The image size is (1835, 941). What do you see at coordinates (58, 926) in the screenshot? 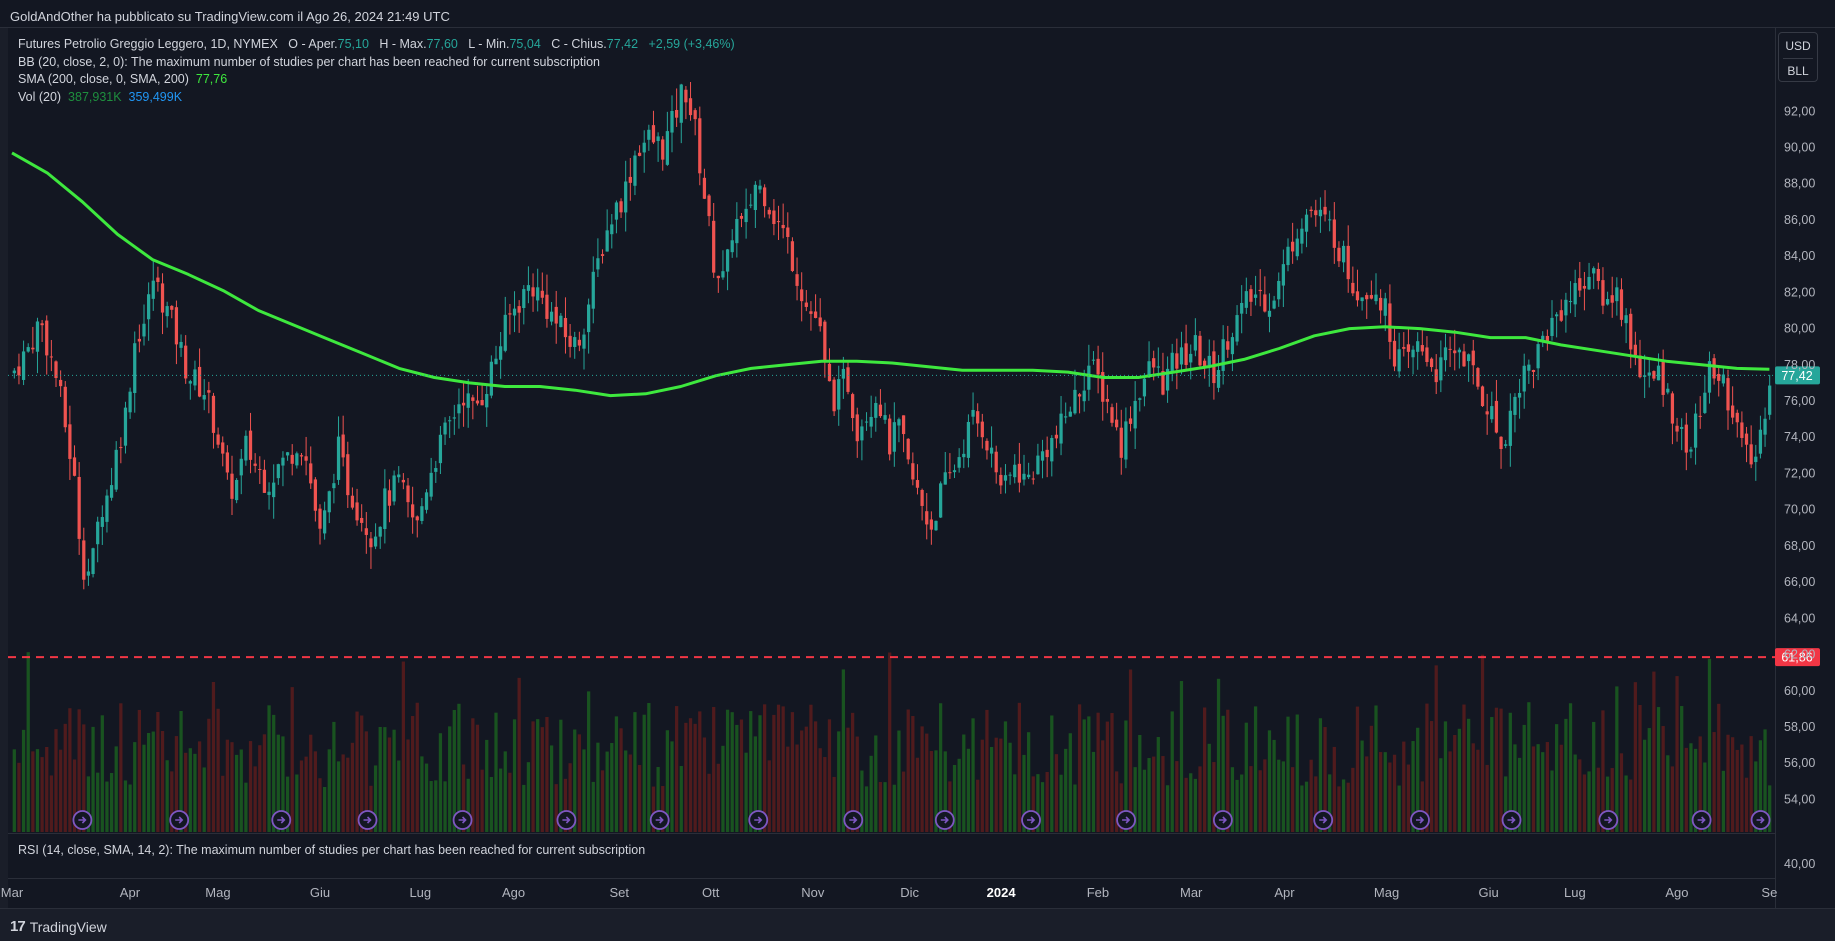
I see `tradingview-brand: 17 TradingView` at bounding box center [58, 926].